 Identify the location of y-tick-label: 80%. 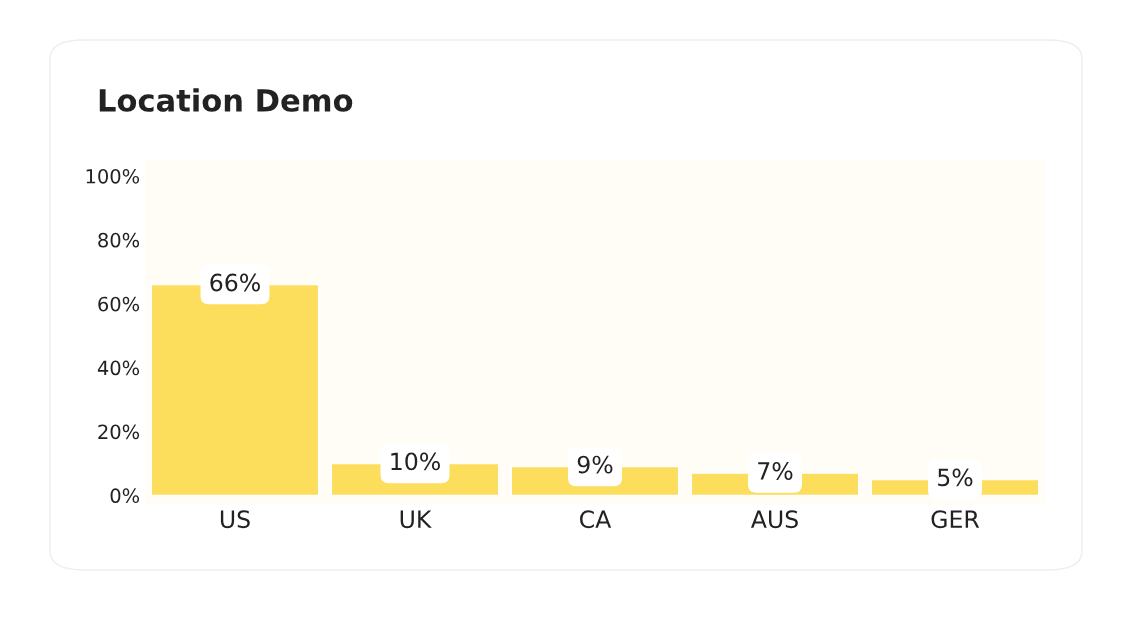
(119, 240).